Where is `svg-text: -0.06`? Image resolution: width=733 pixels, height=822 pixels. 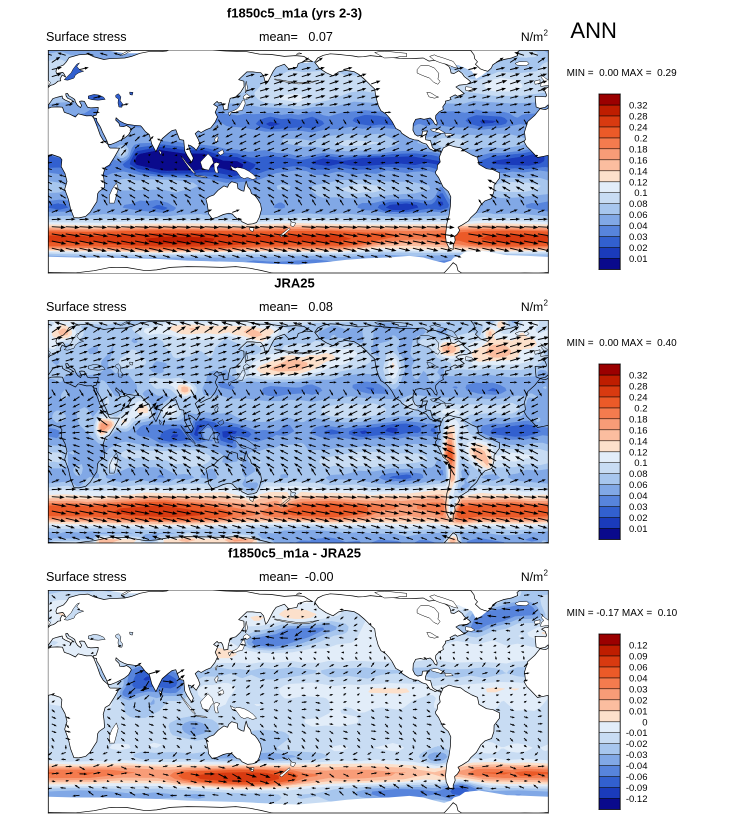
svg-text: -0.06 is located at coordinates (637, 777).